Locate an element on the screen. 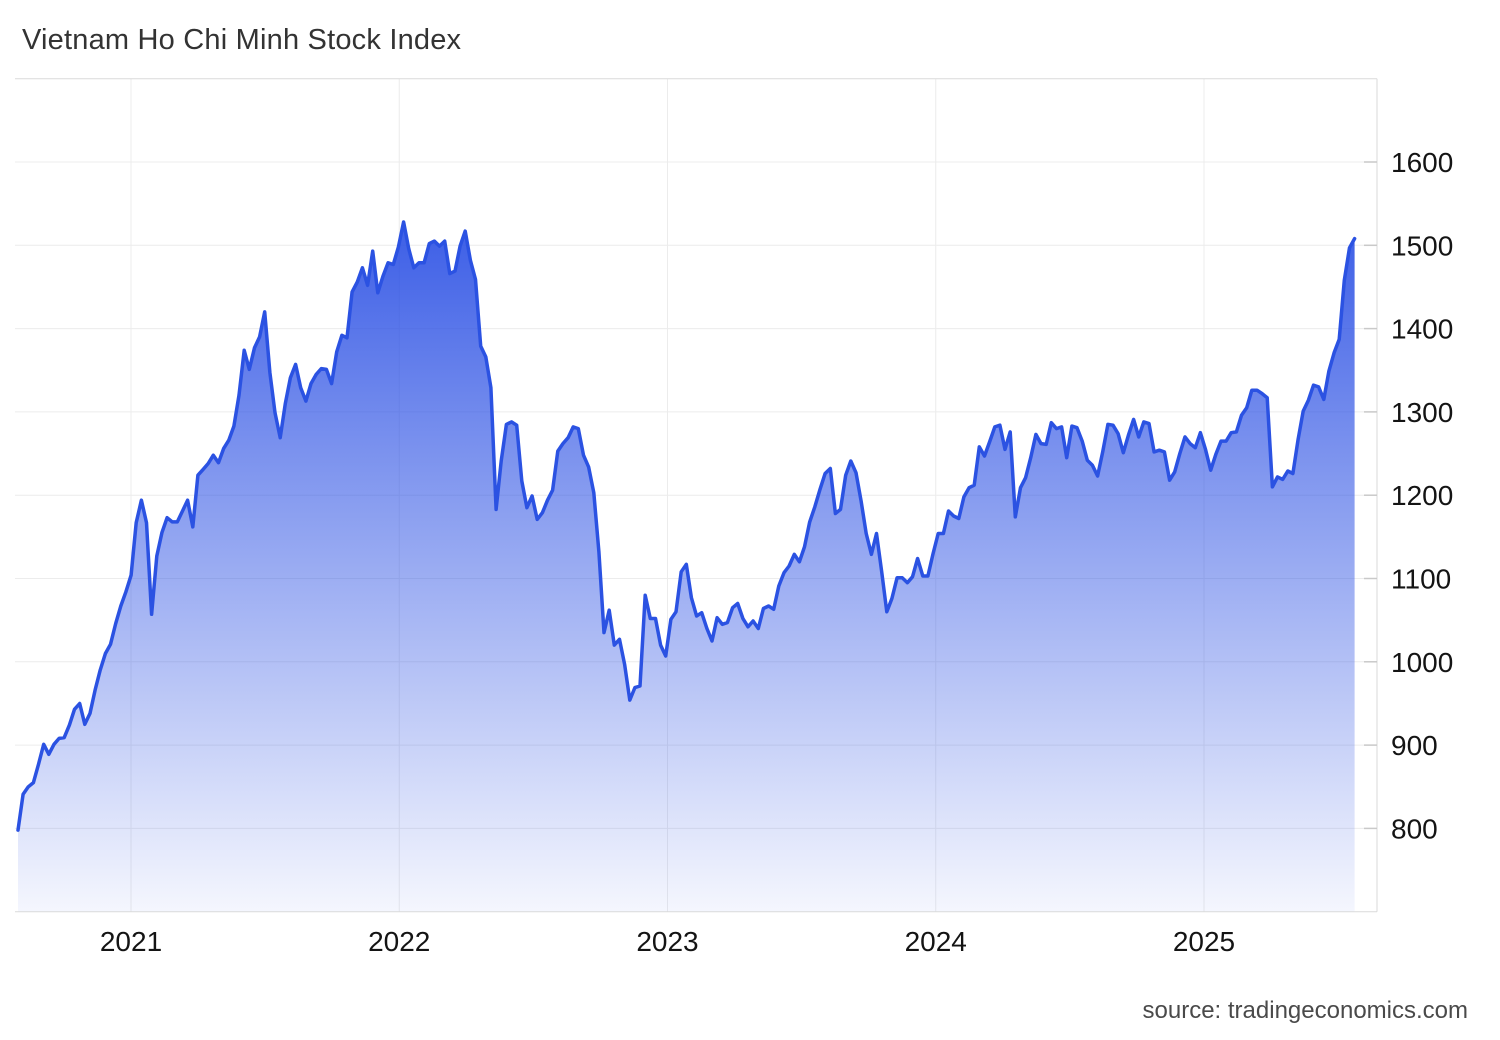 The height and width of the screenshot is (1040, 1500). y-tick-label: 1400 is located at coordinates (1422, 329).